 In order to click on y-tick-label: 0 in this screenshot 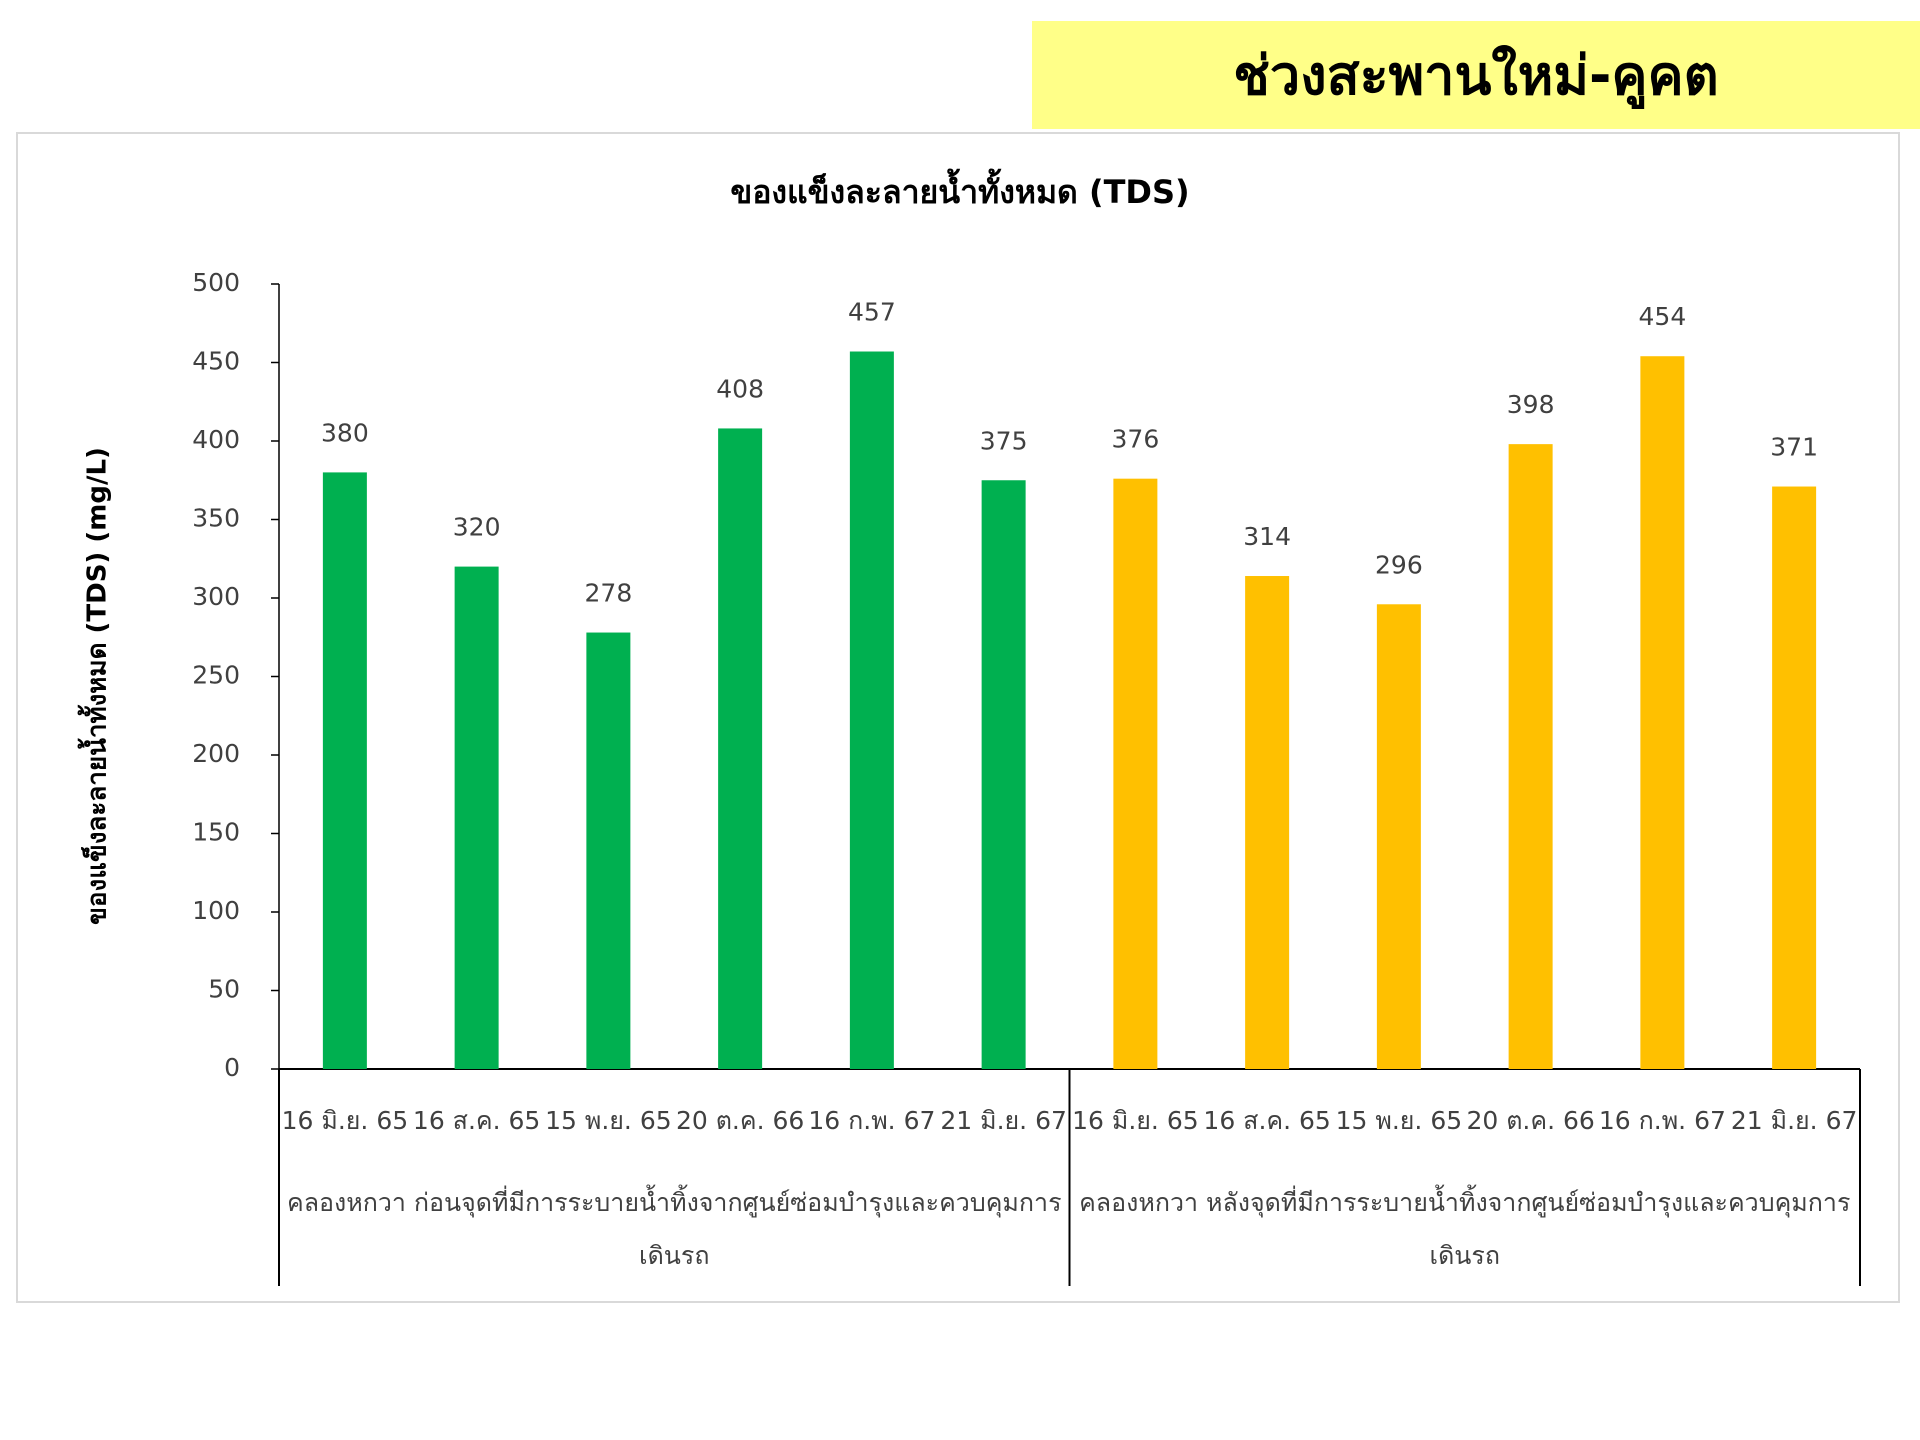, I will do `click(232, 1067)`.